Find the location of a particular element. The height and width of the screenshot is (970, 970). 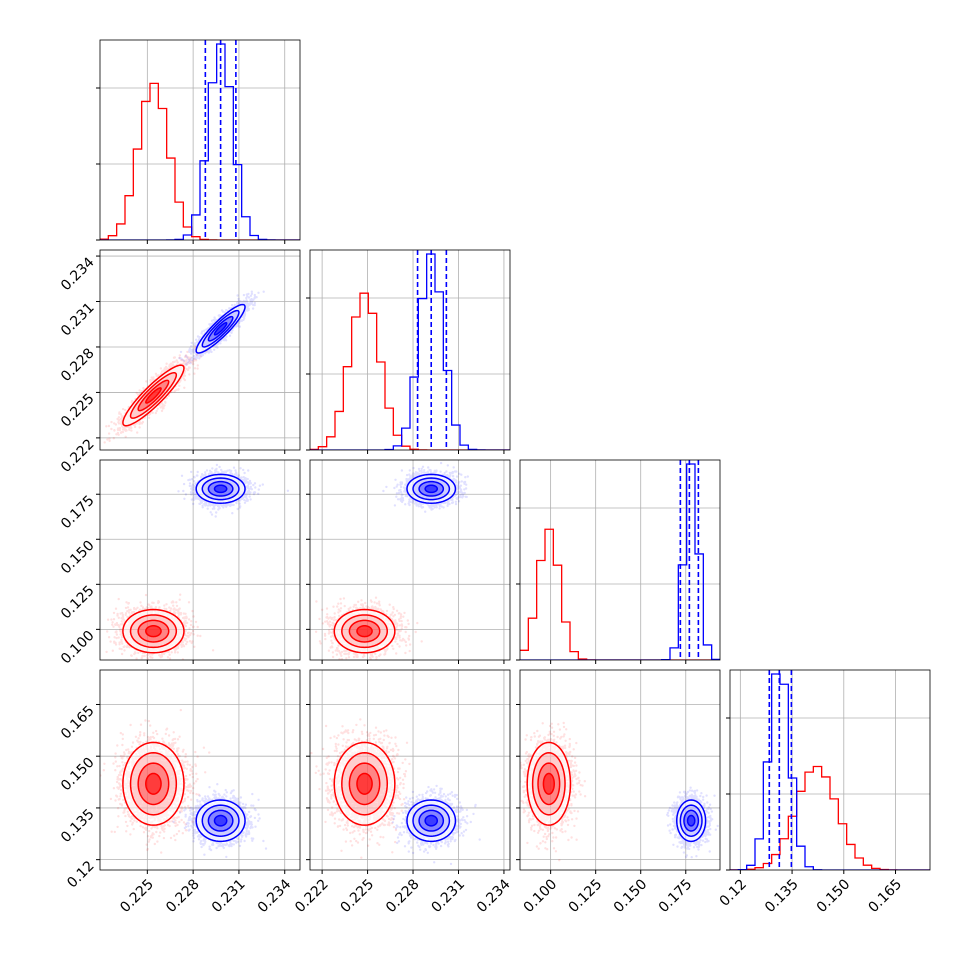

x-tick-label: 0.175 is located at coordinates (676, 896).